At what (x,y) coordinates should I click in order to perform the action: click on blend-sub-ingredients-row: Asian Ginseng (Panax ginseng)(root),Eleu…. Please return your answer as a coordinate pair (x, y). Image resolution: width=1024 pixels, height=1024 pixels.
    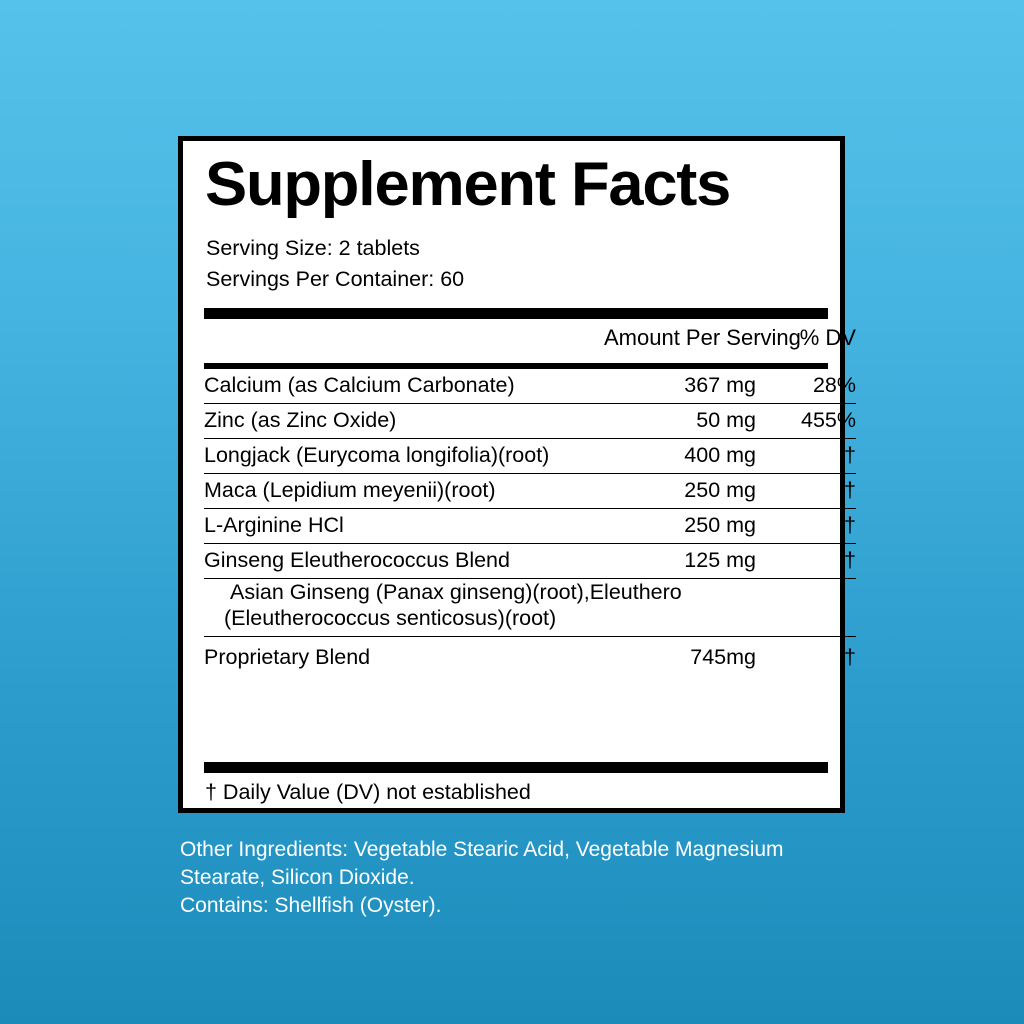
    Looking at the image, I should click on (530, 607).